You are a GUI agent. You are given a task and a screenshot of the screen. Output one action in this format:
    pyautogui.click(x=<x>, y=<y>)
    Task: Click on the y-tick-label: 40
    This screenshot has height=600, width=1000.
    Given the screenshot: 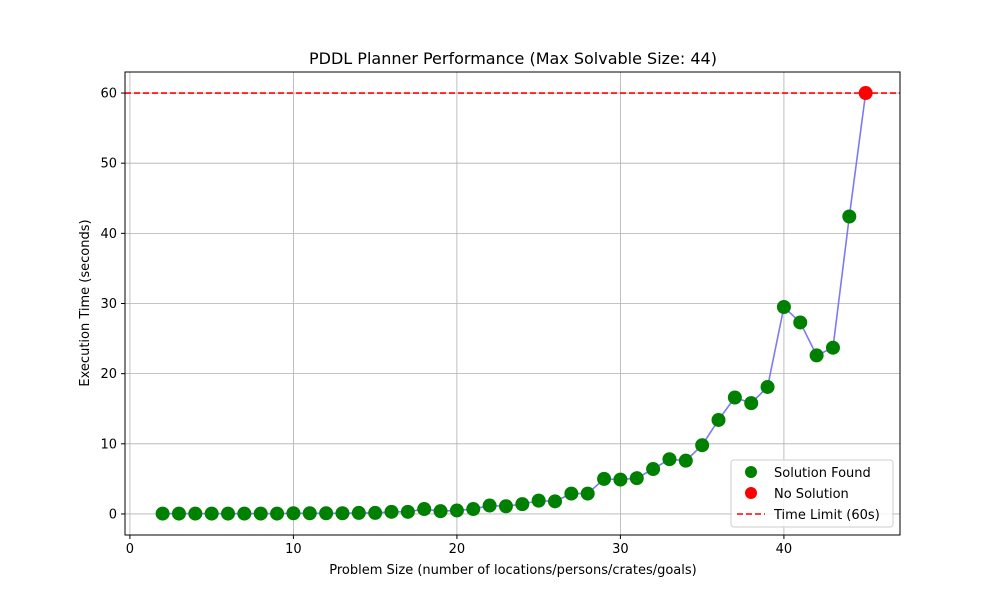 What is the action you would take?
    pyautogui.click(x=108, y=234)
    